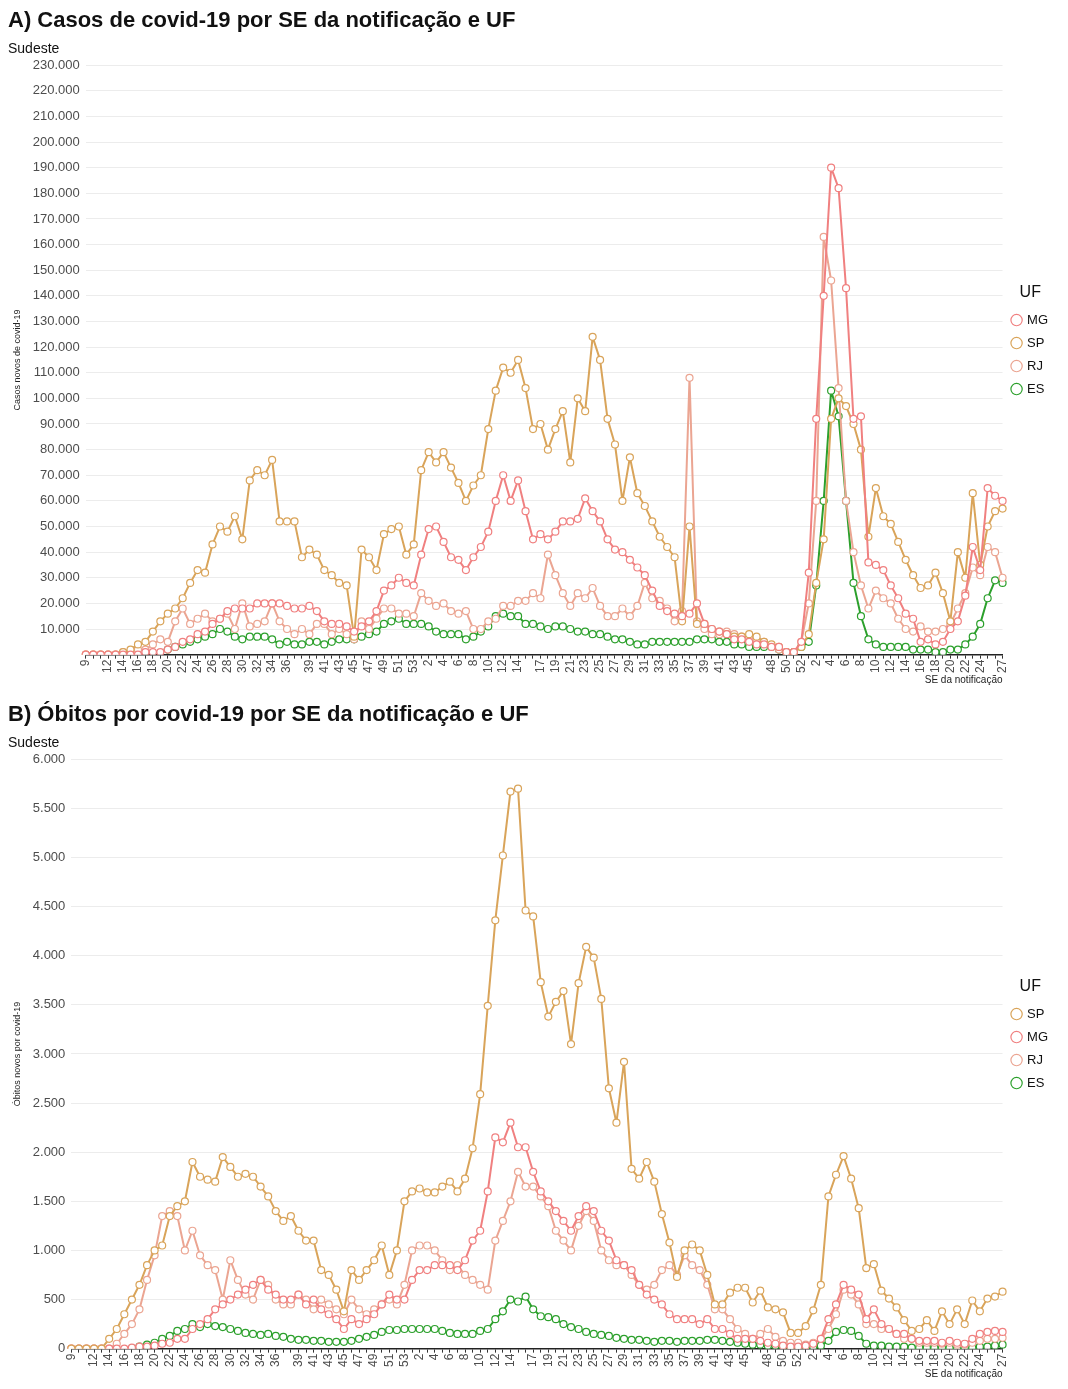 The image size is (1068, 1389). Describe the element at coordinates (413, 666) in the screenshot. I see `x-tick-label: 53` at that location.